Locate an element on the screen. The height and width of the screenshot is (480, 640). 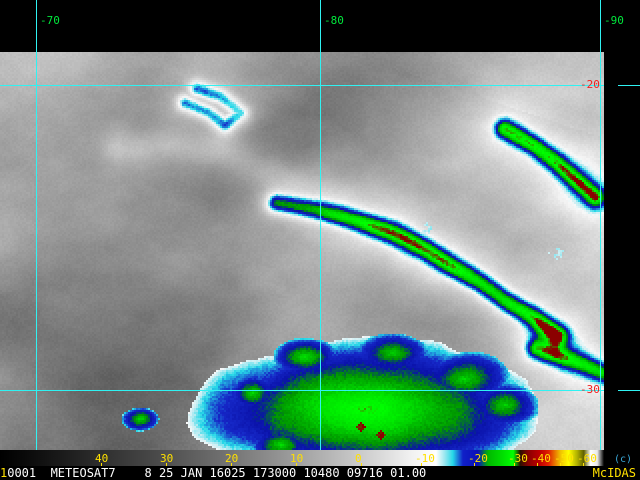
color-bar-label--20: -20 is located at coordinates (478, 458).